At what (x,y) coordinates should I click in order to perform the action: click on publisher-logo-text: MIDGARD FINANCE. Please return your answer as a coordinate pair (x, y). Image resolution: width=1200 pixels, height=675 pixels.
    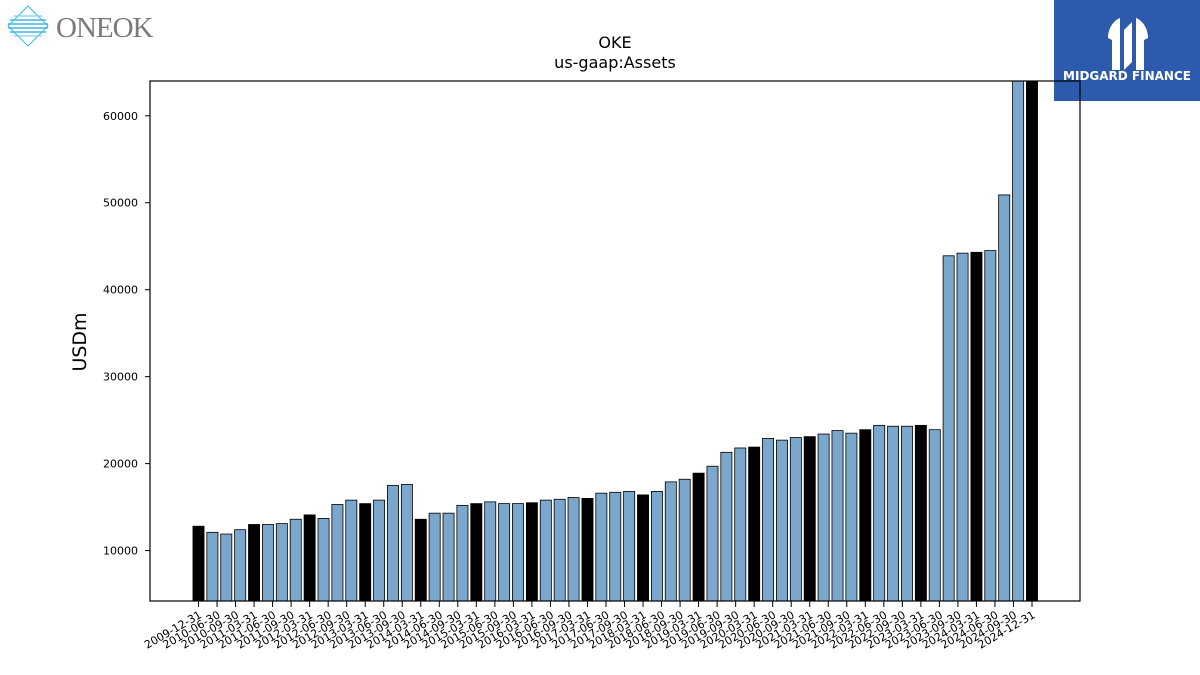
    Looking at the image, I should click on (1127, 76).